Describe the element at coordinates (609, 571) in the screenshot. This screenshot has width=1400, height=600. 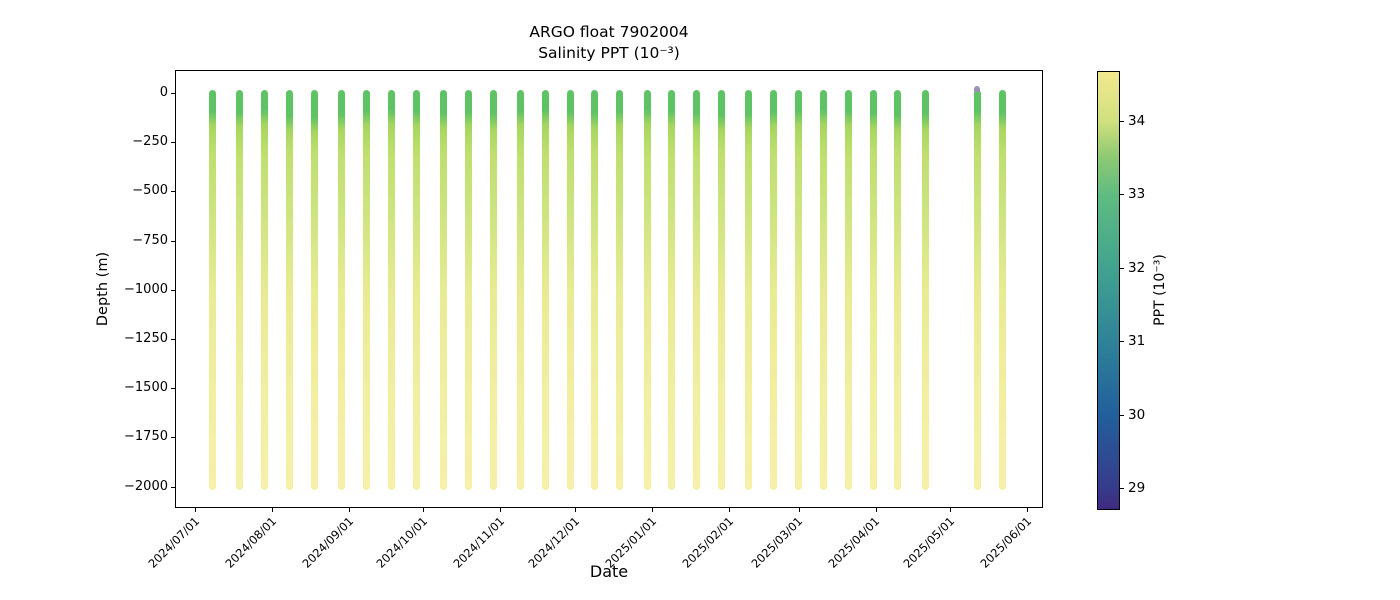
I see `x-axis-label: Date` at that location.